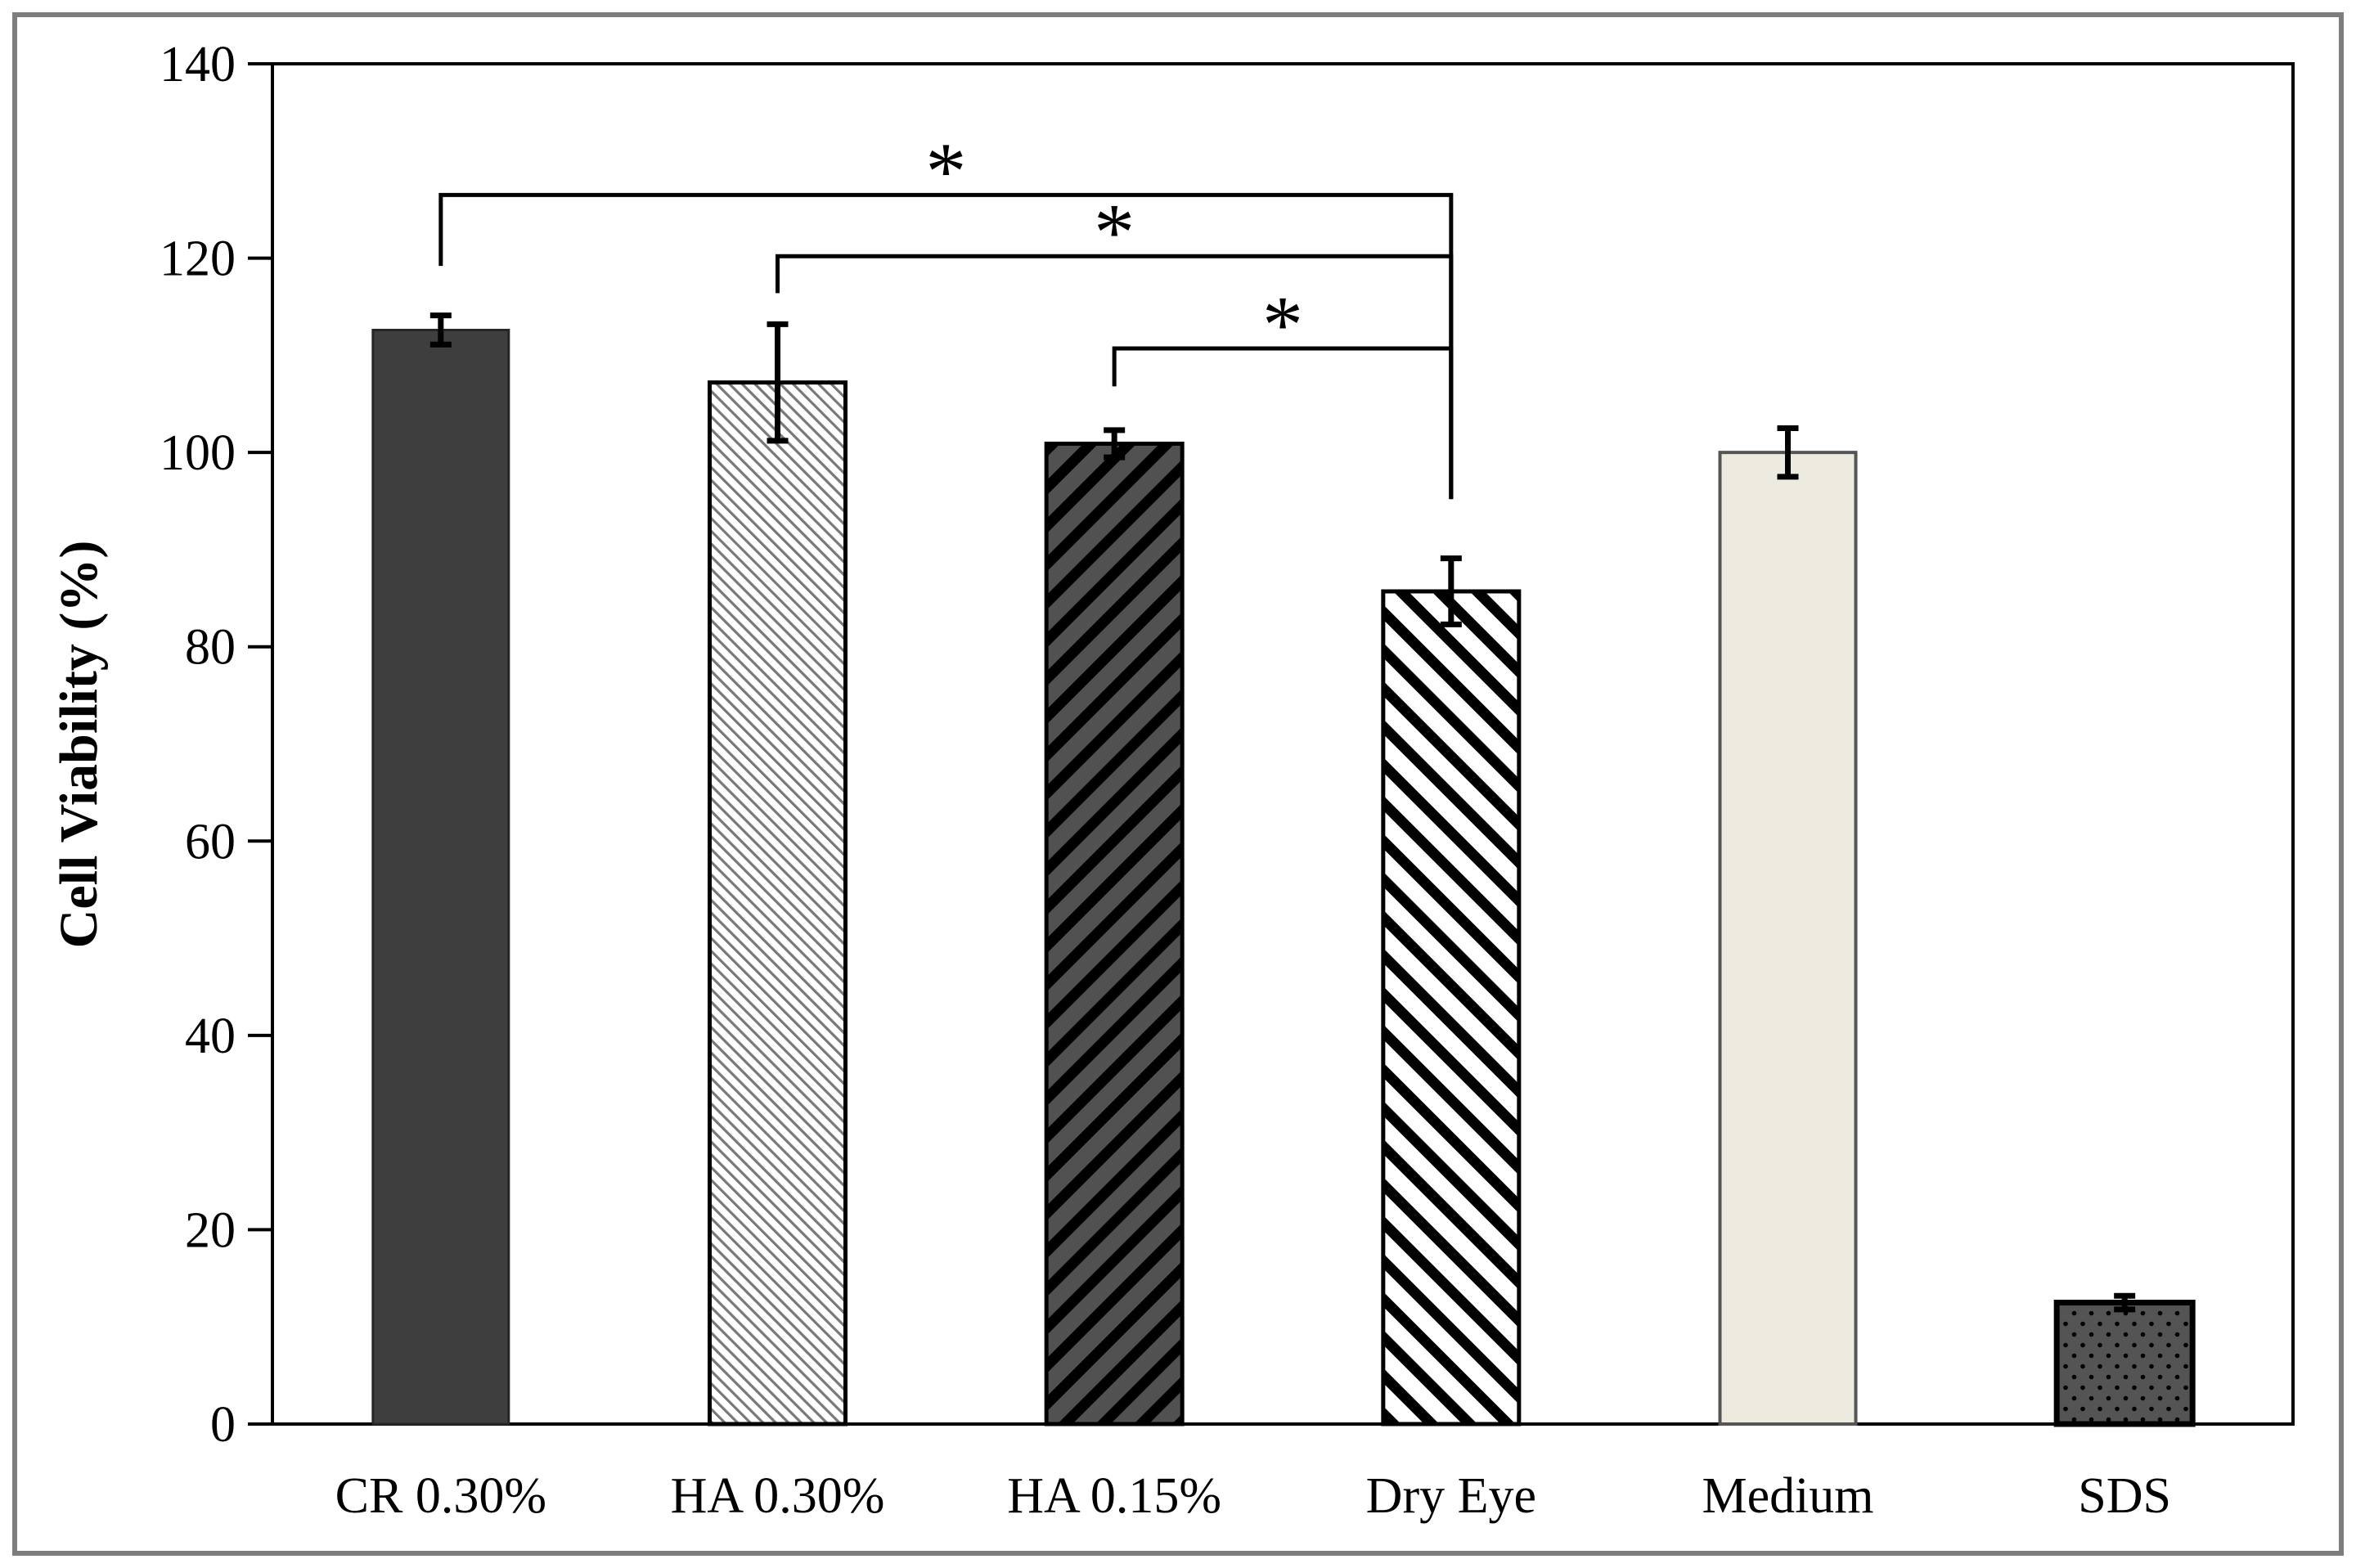  Describe the element at coordinates (440, 1496) in the screenshot. I see `x-axis-label: CR 0.30%` at that location.